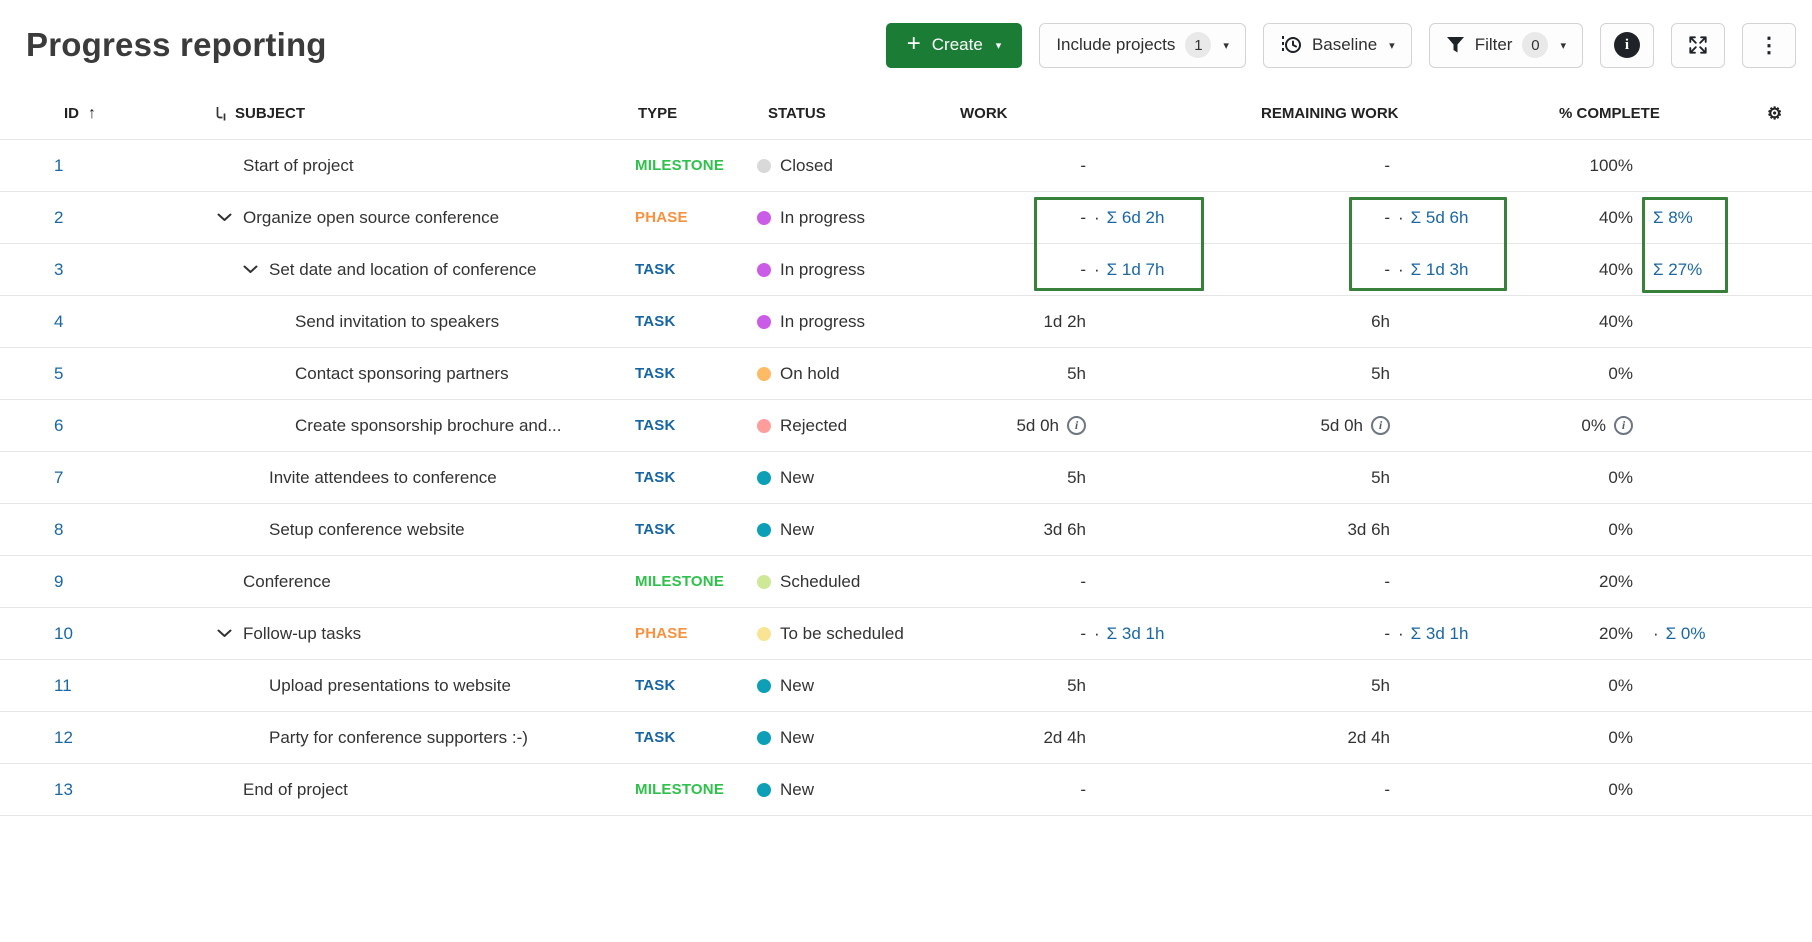 The image size is (1812, 942). What do you see at coordinates (59, 217) in the screenshot?
I see `work-package-id-link: 2` at bounding box center [59, 217].